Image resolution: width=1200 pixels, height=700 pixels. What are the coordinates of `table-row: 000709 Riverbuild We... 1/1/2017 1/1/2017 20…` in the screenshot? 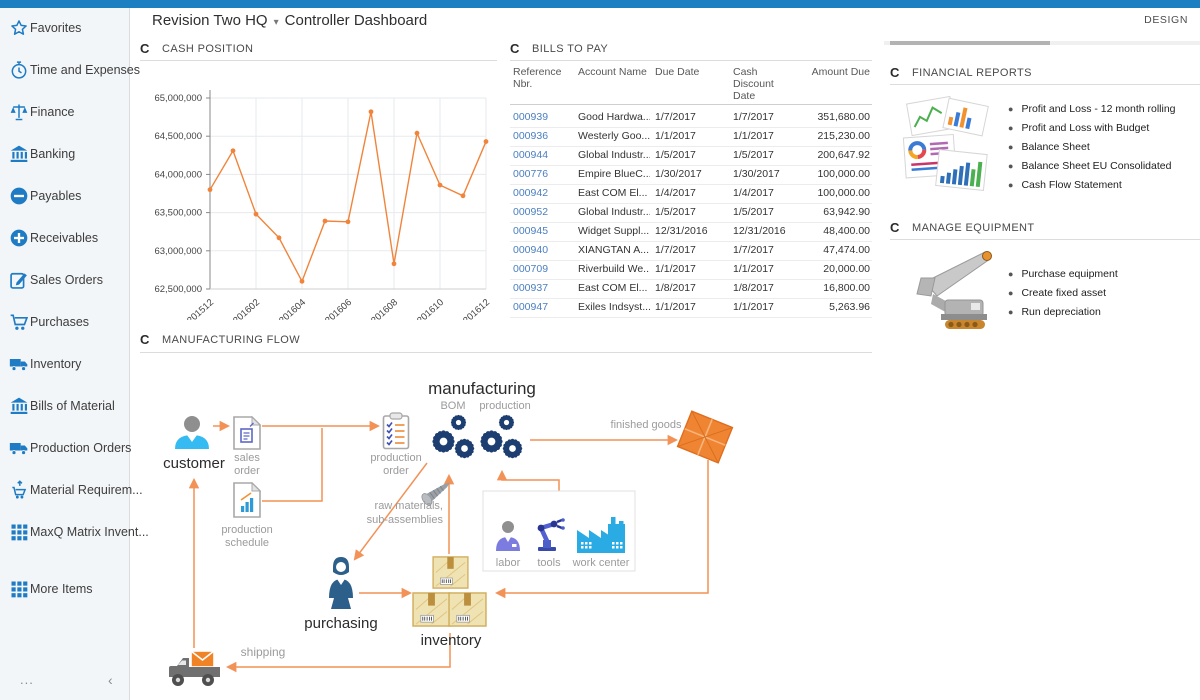 It's located at (691, 270).